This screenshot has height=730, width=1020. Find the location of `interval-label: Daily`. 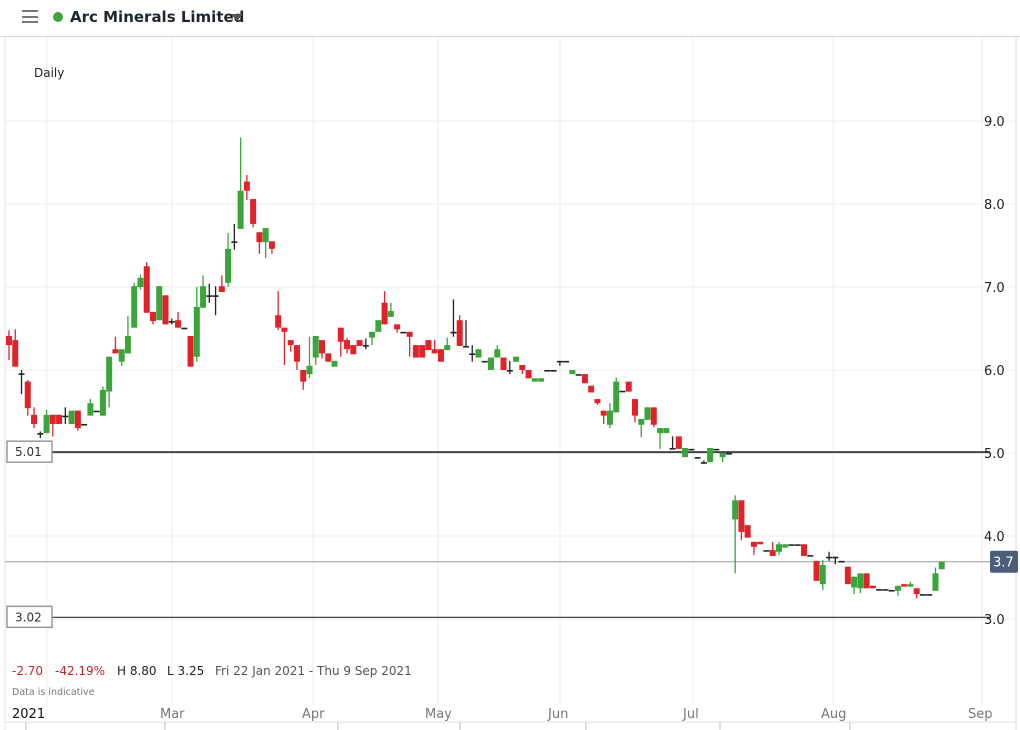

interval-label: Daily is located at coordinates (49, 73).